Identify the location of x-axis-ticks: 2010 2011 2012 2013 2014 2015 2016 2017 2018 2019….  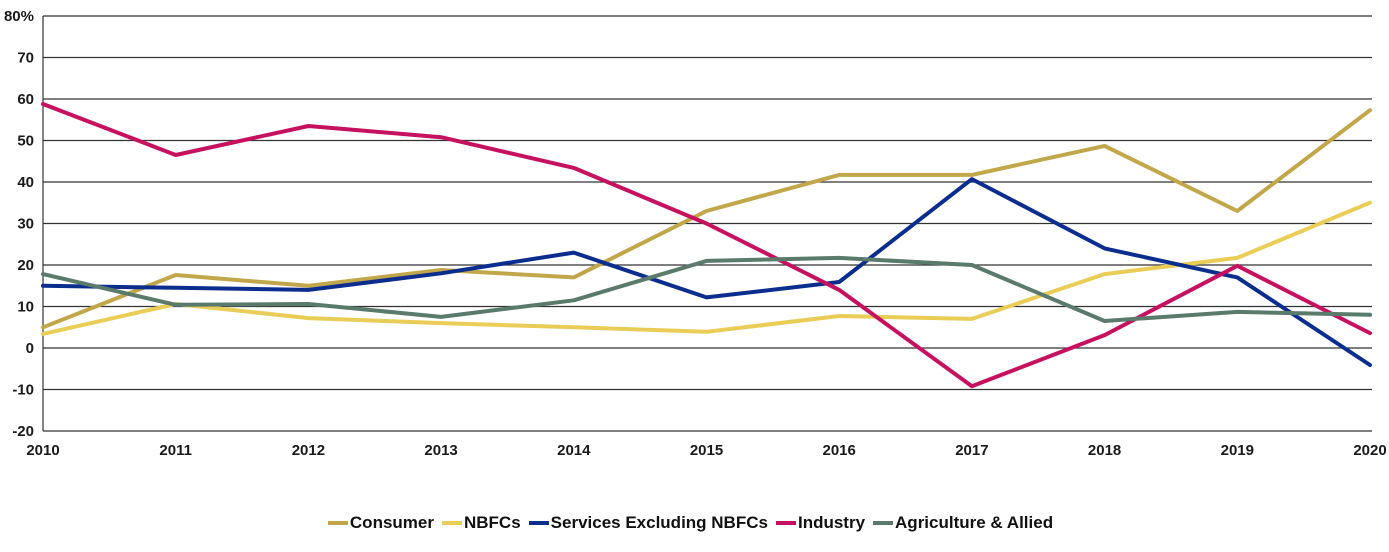
(706, 450).